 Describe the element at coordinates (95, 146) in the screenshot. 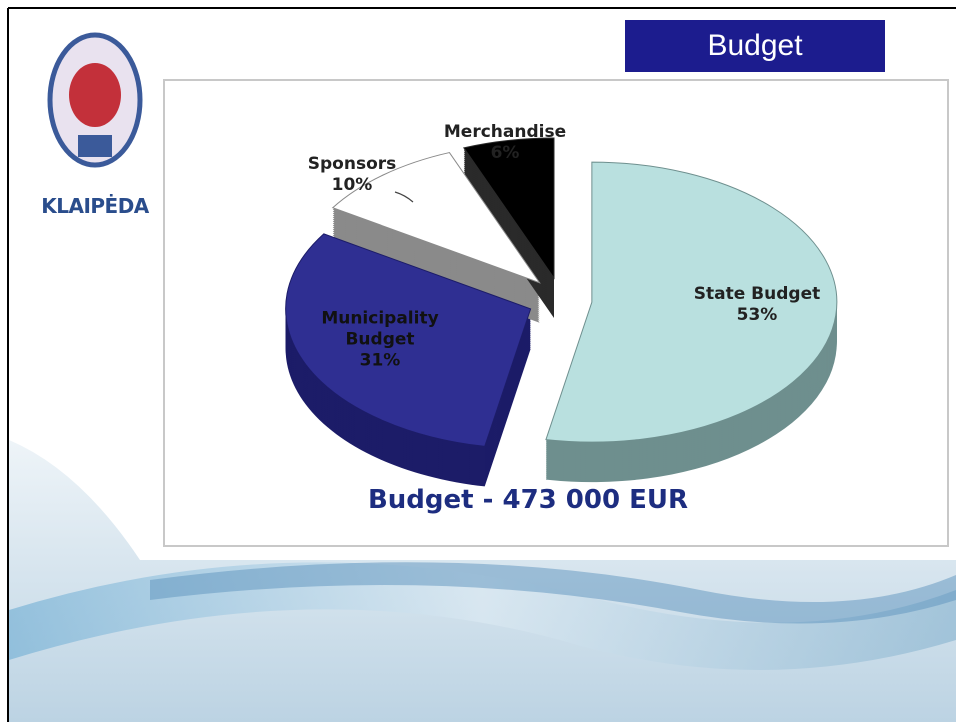

I see `logo-band` at that location.